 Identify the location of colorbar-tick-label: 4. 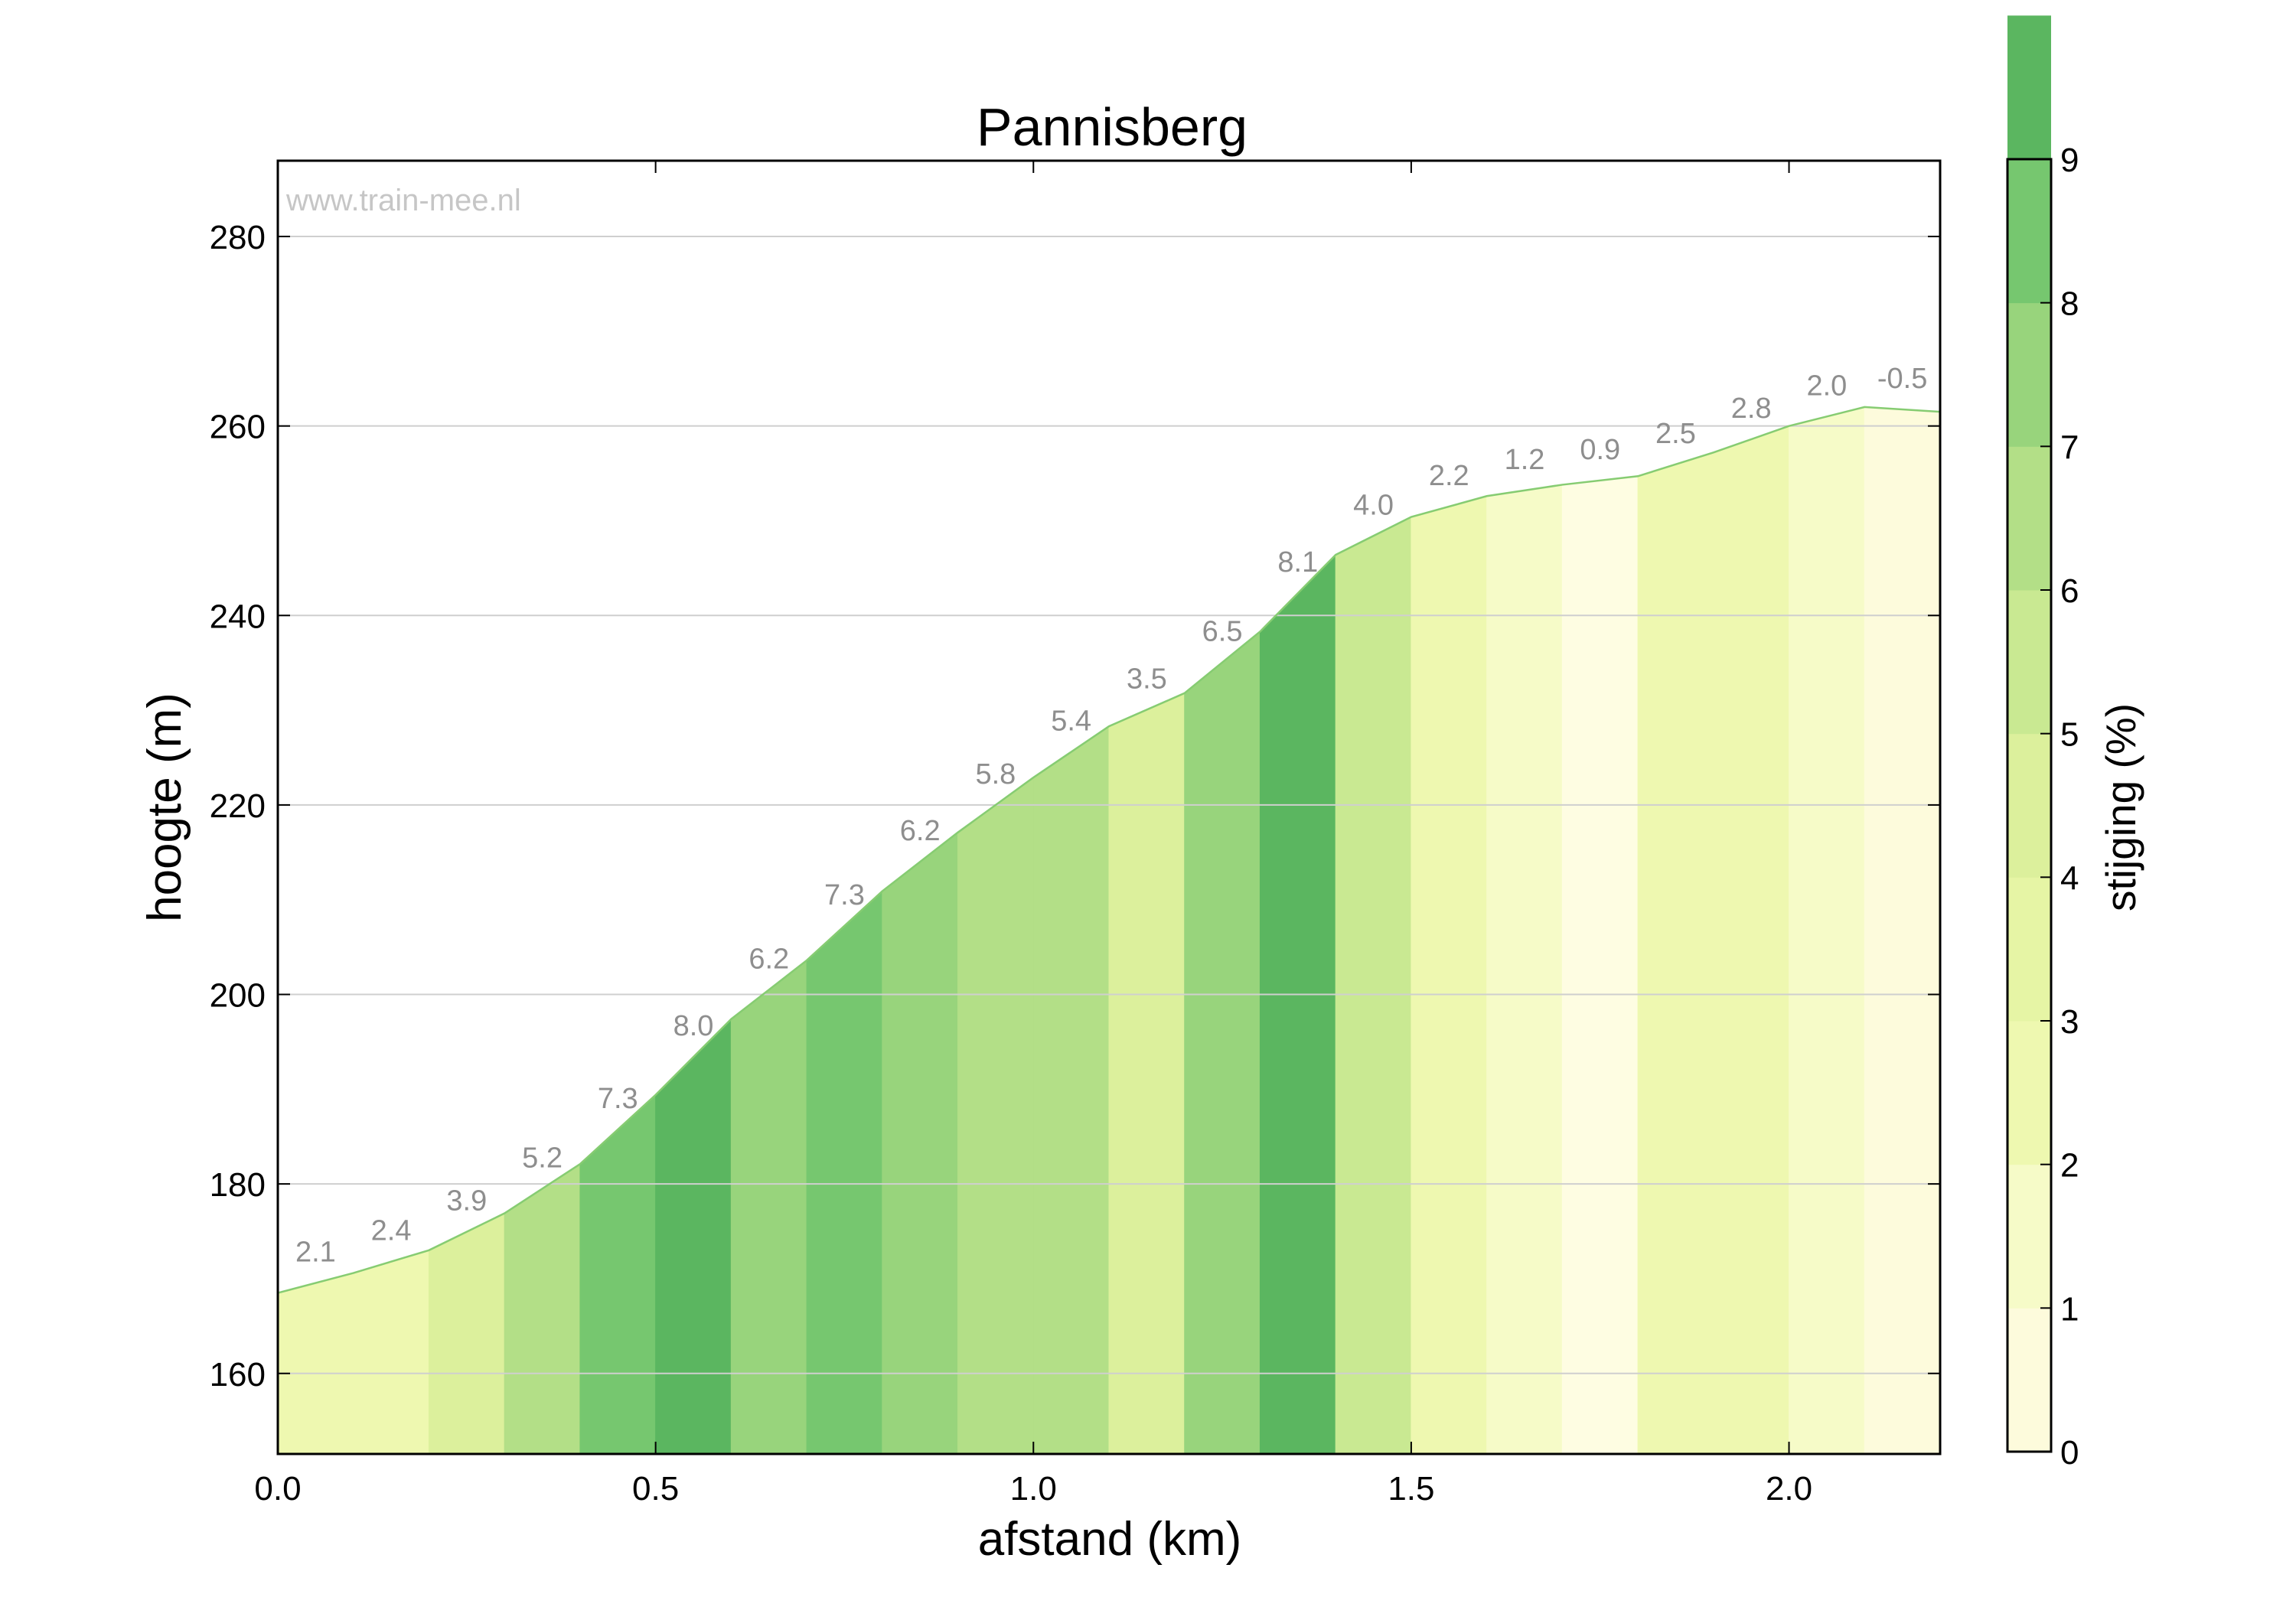
(2069, 878).